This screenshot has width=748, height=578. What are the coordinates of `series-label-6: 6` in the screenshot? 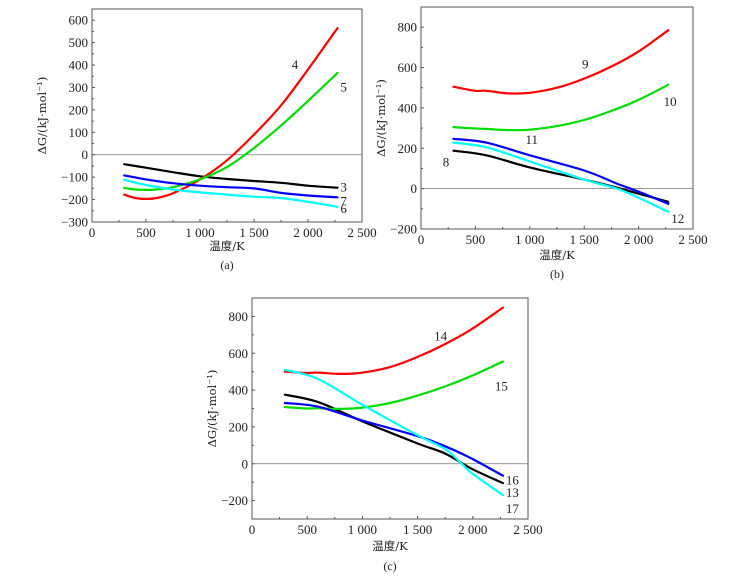 It's located at (343, 208).